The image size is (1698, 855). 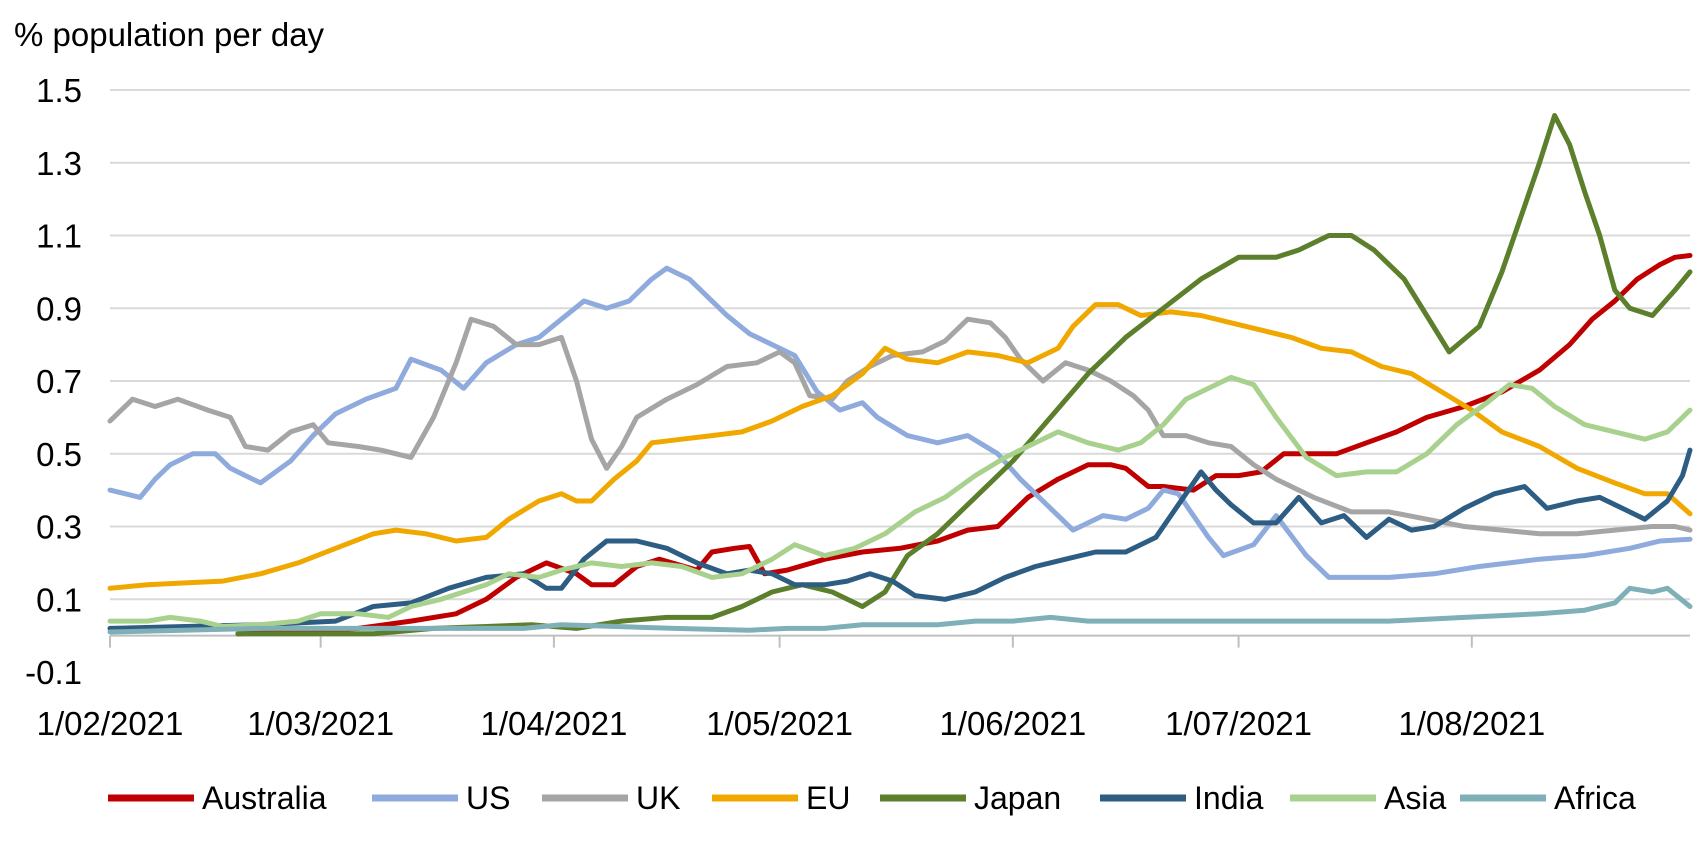 I want to click on y-tick-label: 0.5, so click(x=59, y=454).